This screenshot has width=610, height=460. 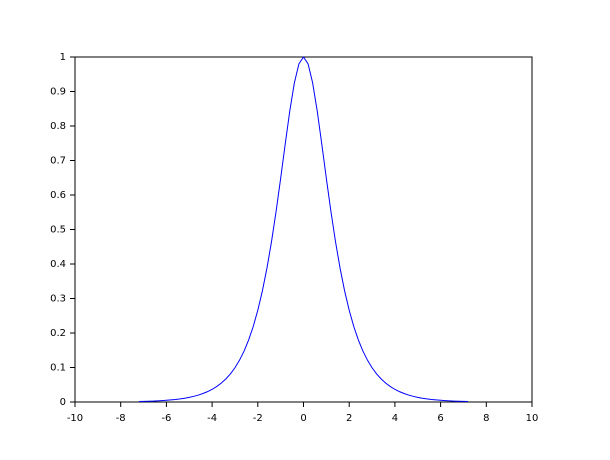 What do you see at coordinates (395, 418) in the screenshot?
I see `x-tick-label: 4` at bounding box center [395, 418].